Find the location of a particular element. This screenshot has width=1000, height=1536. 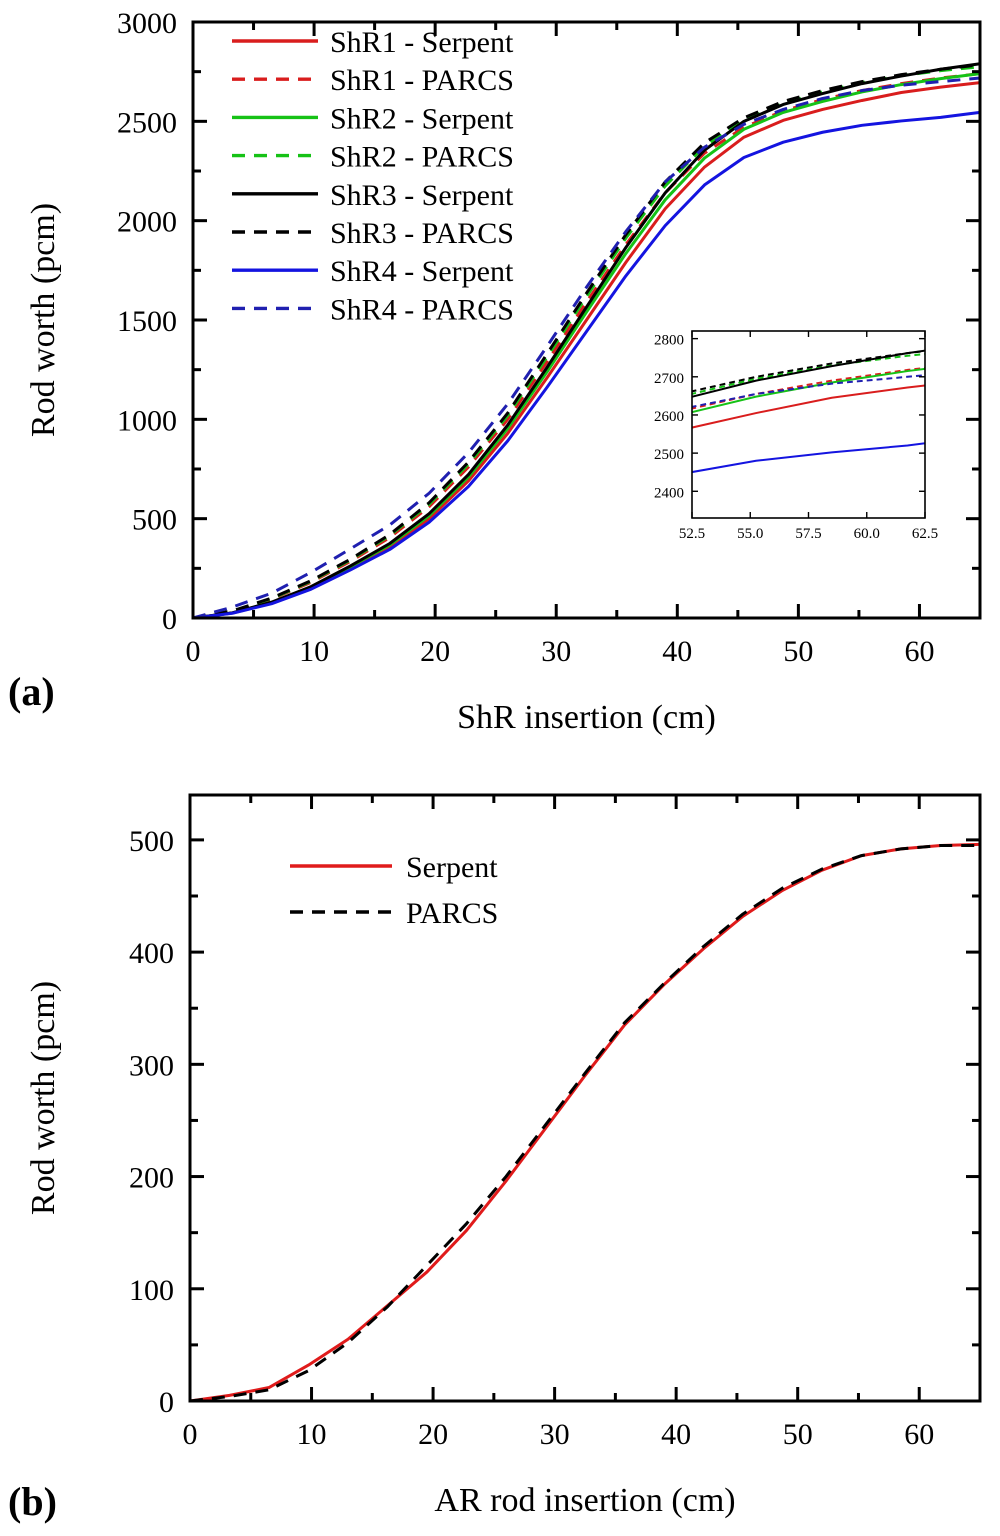

inset-x-tick-label: 52.5 is located at coordinates (692, 534).